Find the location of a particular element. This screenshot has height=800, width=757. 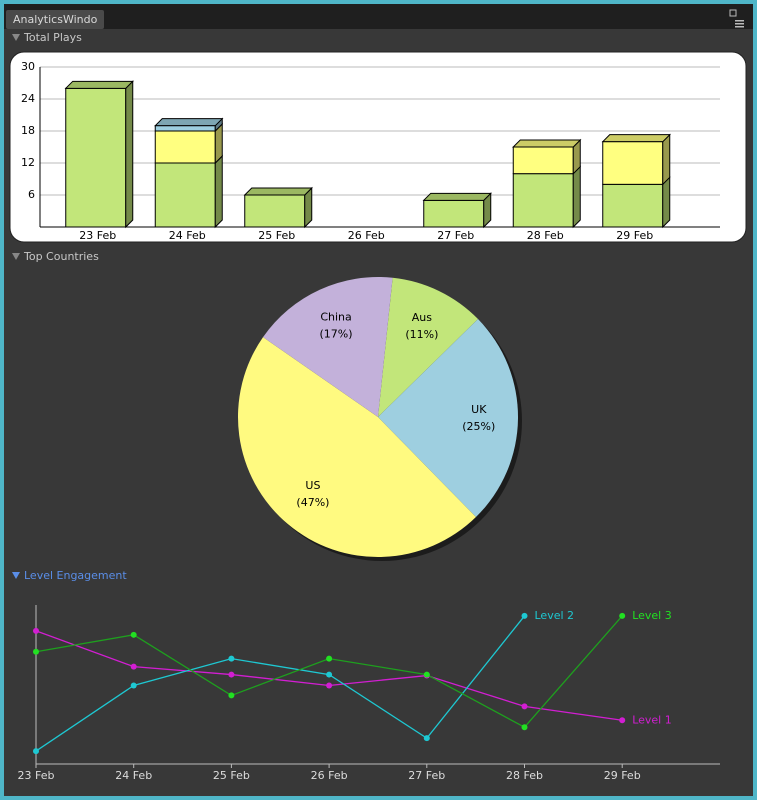

menu-icon is located at coordinates (739, 24).